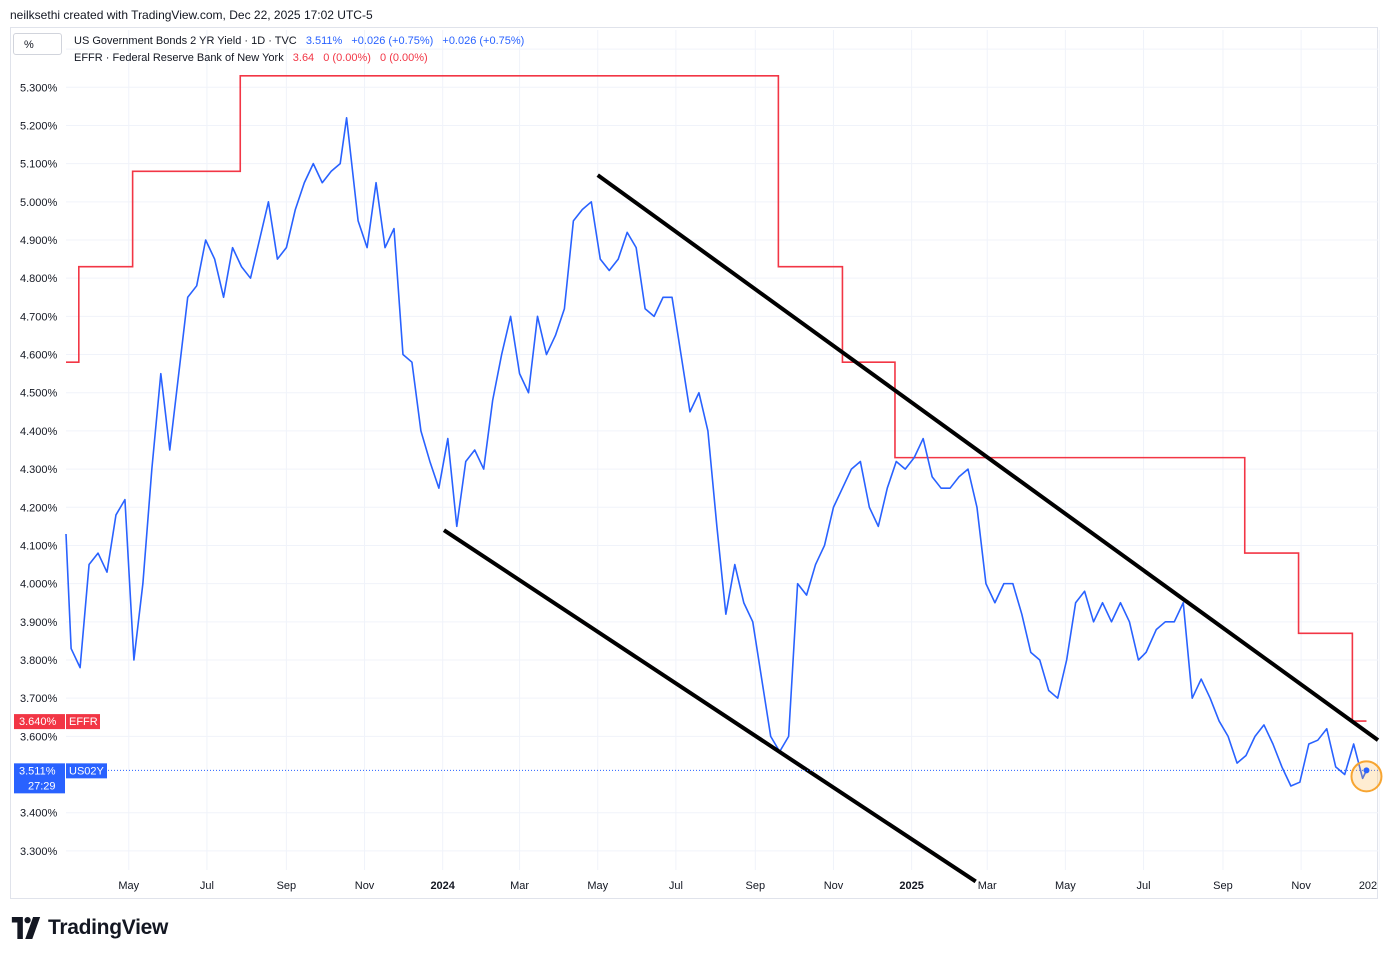 The width and height of the screenshot is (1388, 959). What do you see at coordinates (1366, 770) in the screenshot?
I see `last-point-marker` at bounding box center [1366, 770].